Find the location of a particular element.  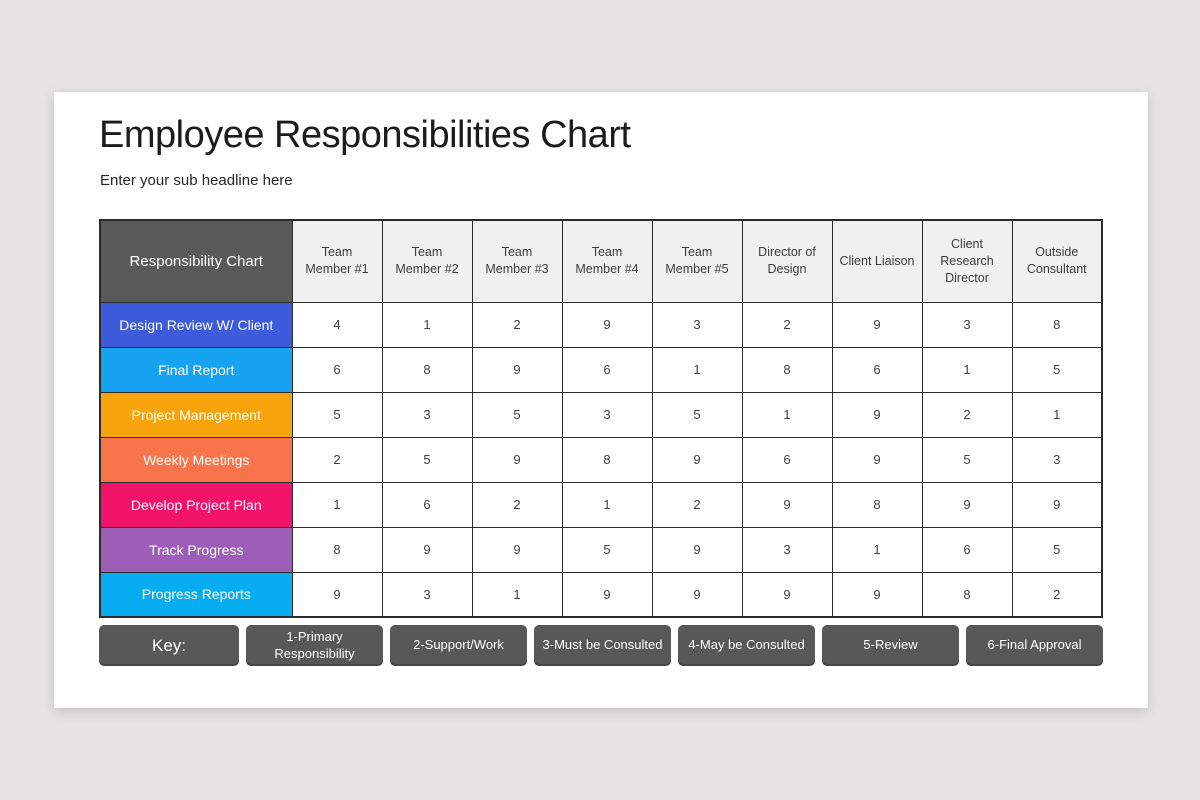

legend-item: 4-May be Consulted is located at coordinates (746, 645).